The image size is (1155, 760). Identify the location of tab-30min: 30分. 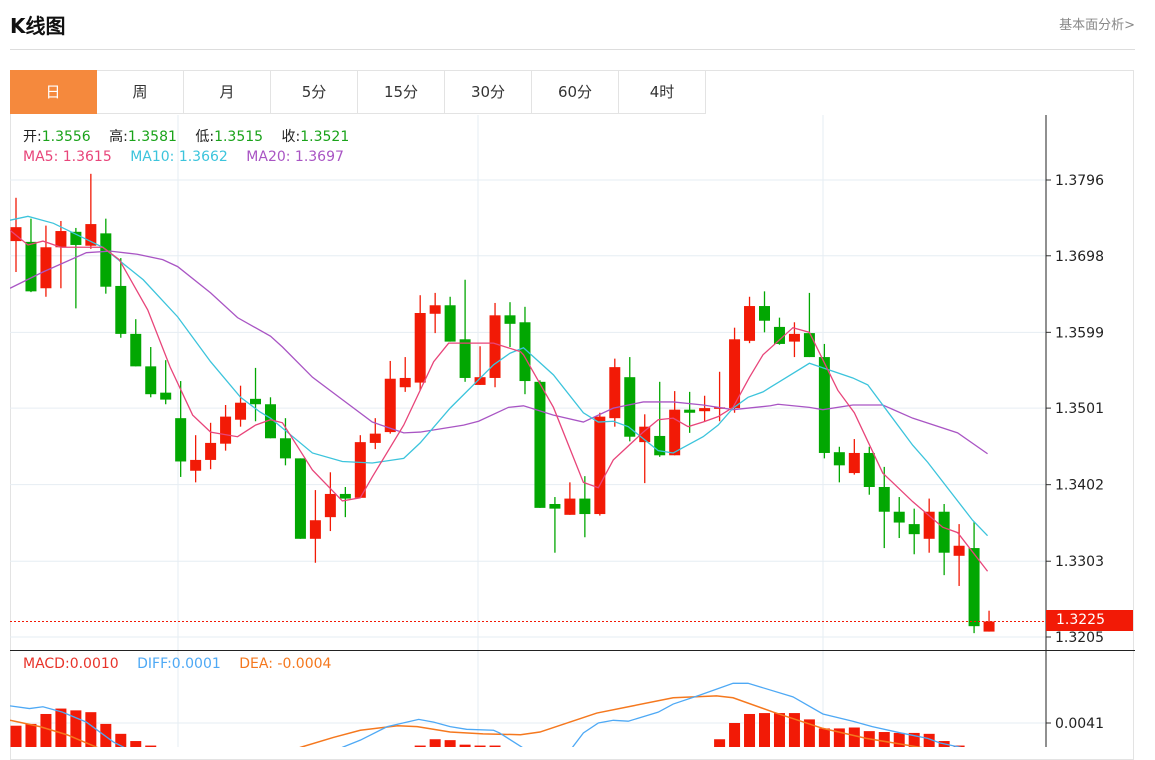
(488, 92).